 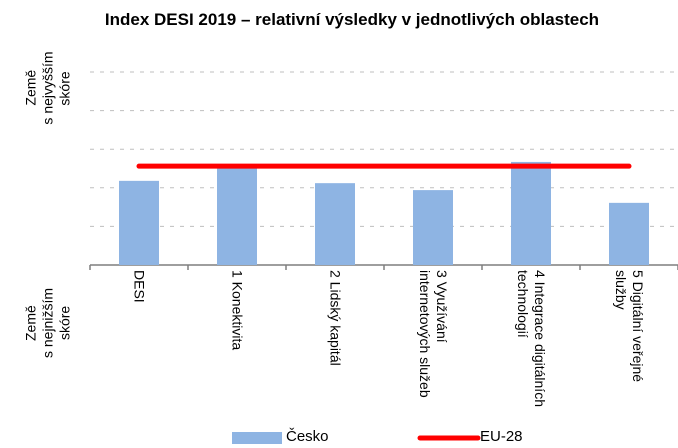 I want to click on x-tick-label: 5 Digitální veřejné služby, so click(x=629, y=340).